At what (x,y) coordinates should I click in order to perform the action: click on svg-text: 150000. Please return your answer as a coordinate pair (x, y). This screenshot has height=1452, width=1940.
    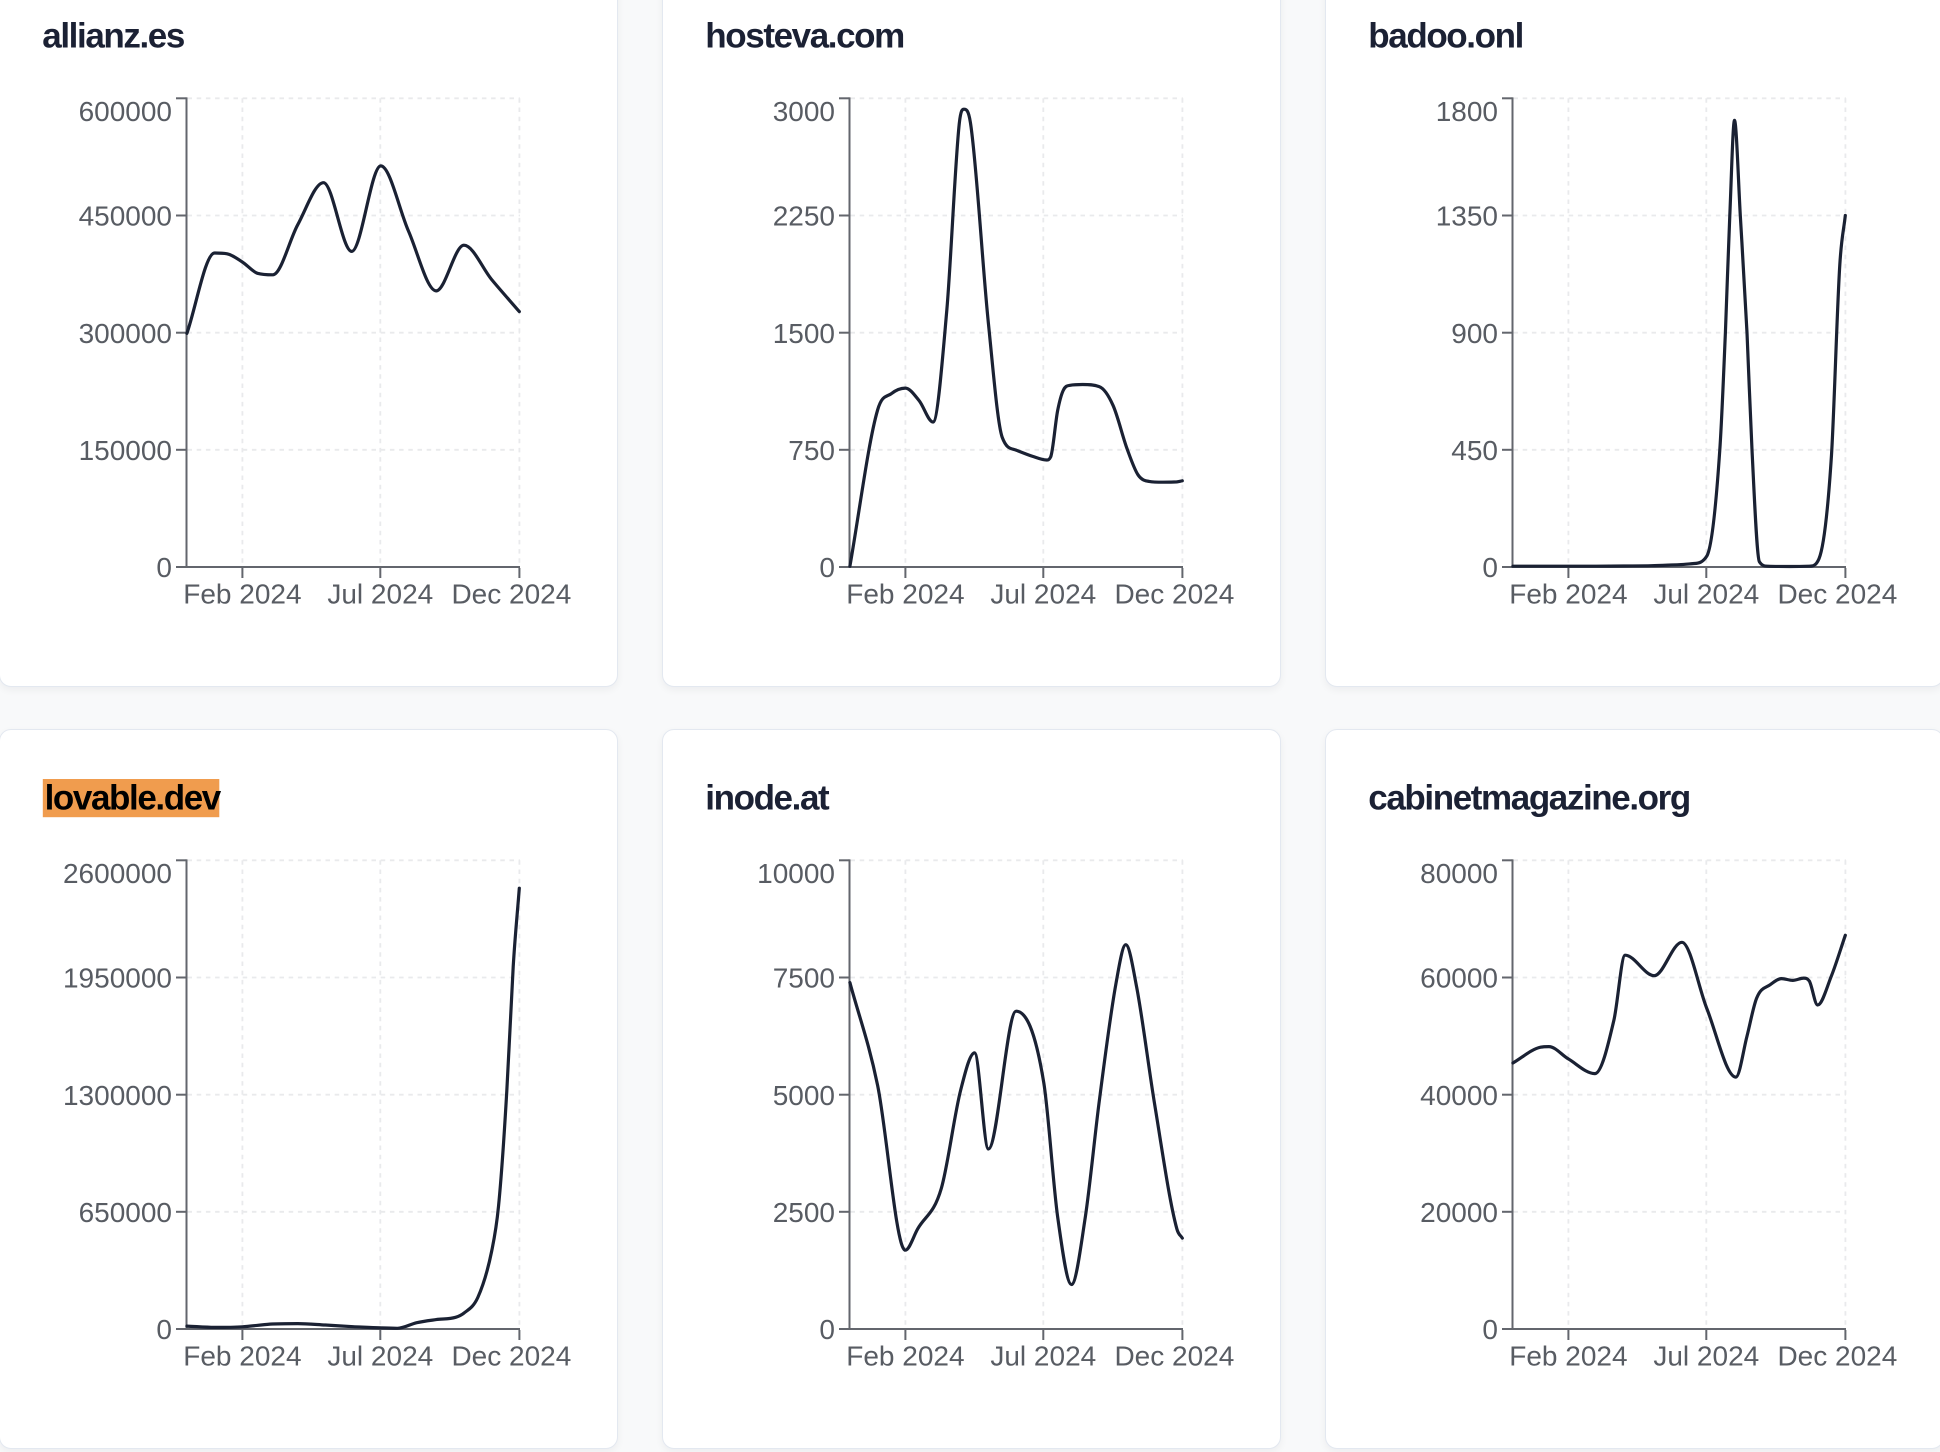
    Looking at the image, I should click on (125, 450).